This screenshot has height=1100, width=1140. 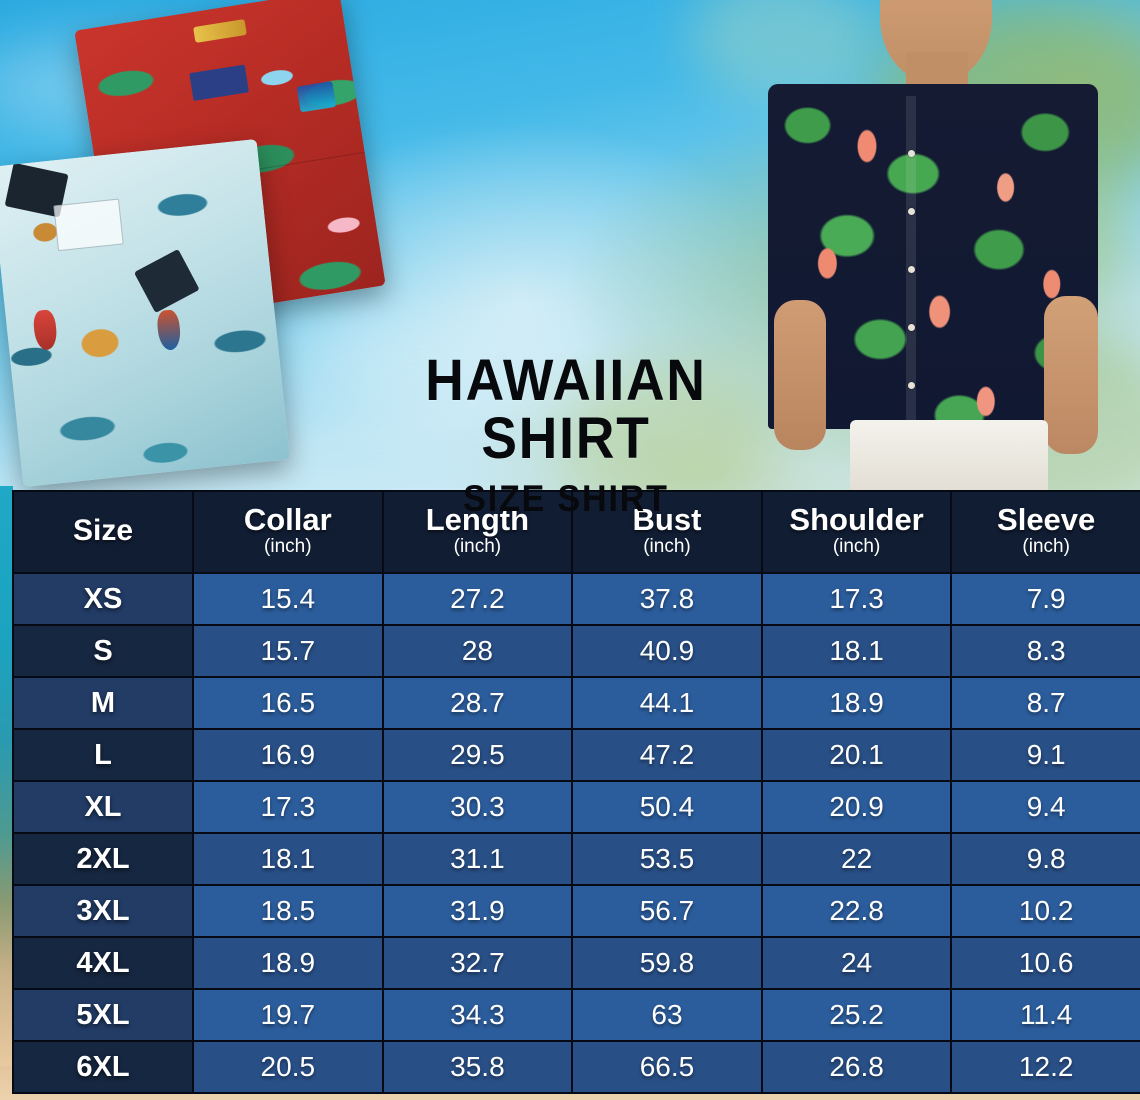 I want to click on page-title: HAWAIIAN SHIRT, so click(x=566, y=409).